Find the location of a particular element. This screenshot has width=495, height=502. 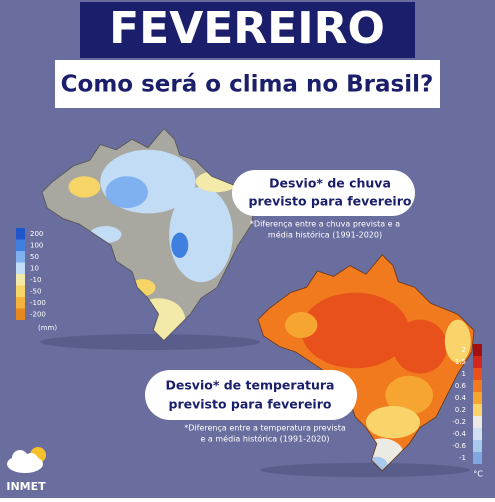

subtitle-box is located at coordinates (247, 84).